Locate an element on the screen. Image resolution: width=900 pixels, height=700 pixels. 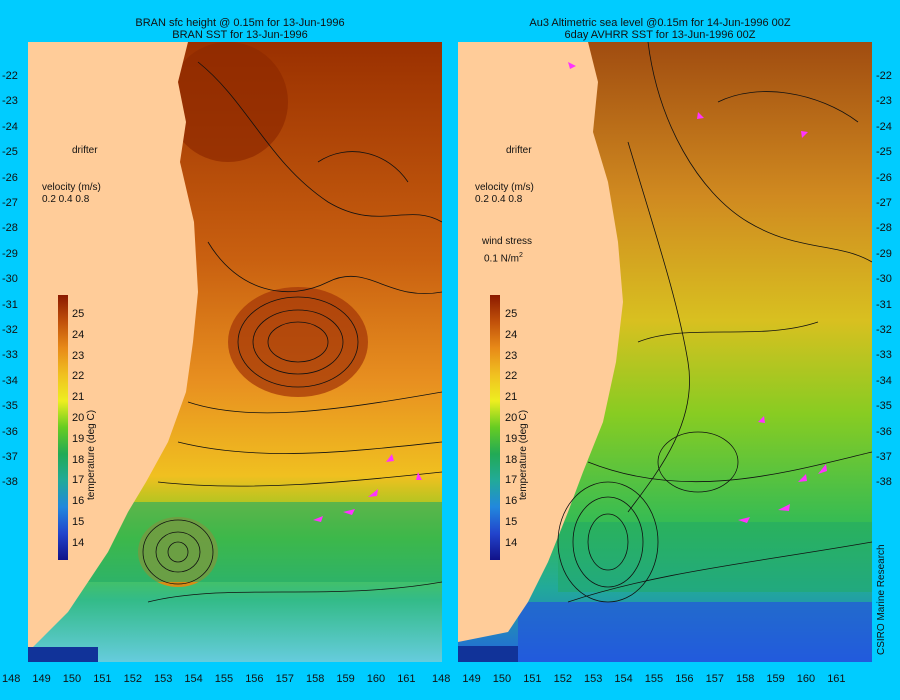
right-wind-value-exp: 2 is located at coordinates (521, 255).